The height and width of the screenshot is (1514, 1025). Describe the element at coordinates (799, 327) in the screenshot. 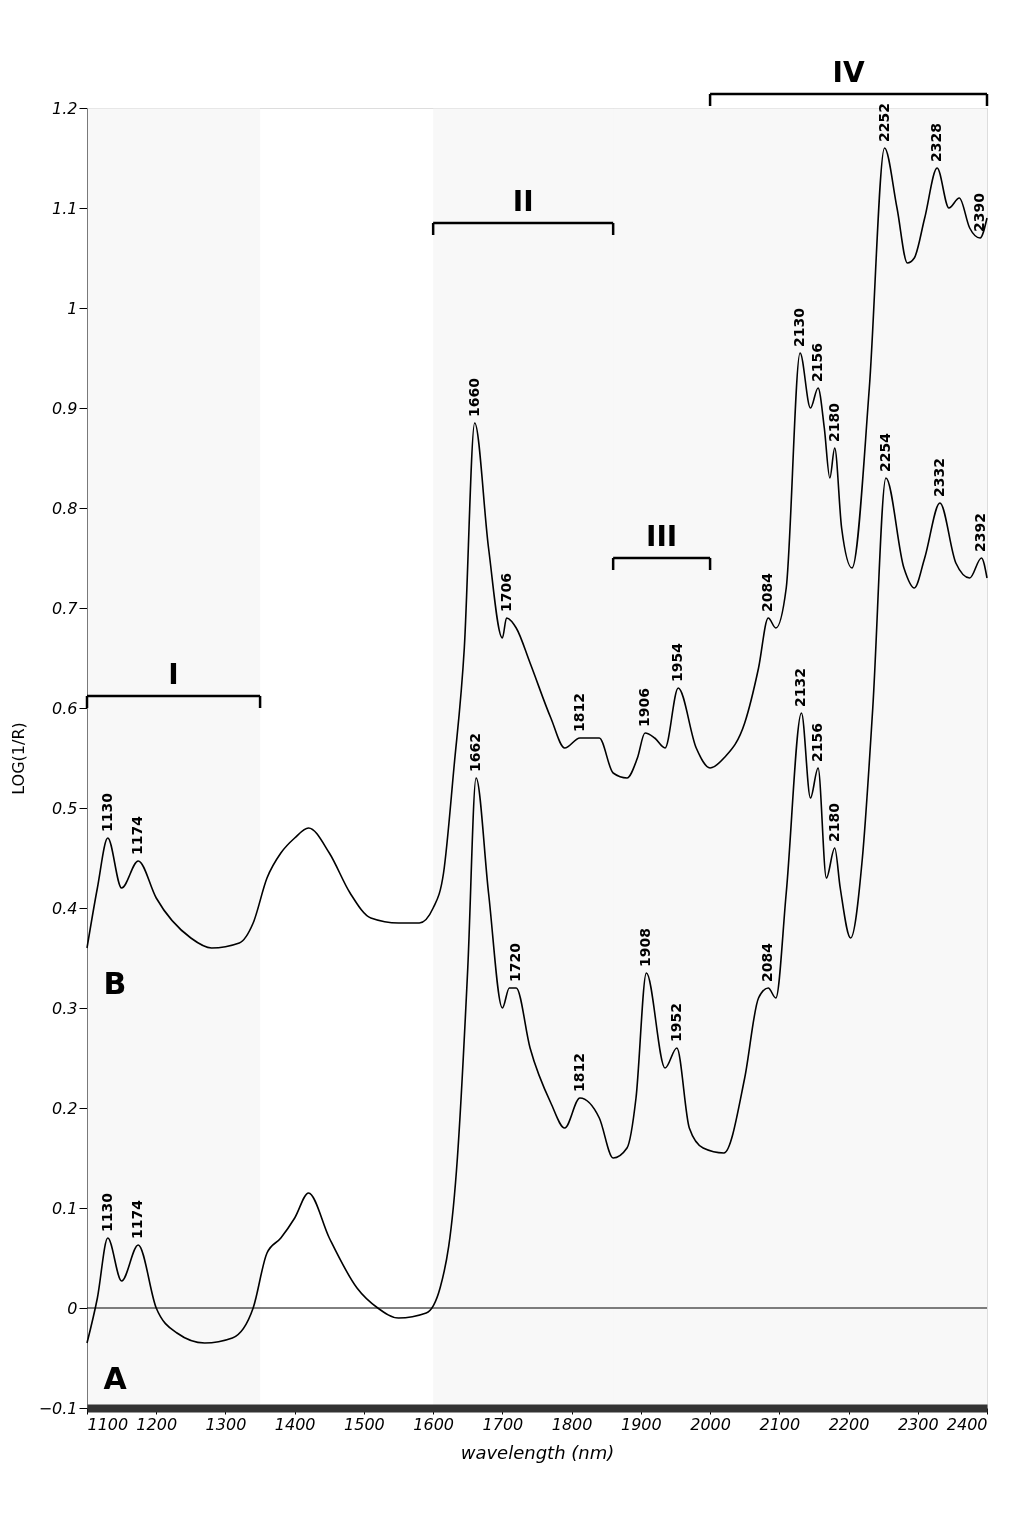

I see `annotation: 2130` at that location.